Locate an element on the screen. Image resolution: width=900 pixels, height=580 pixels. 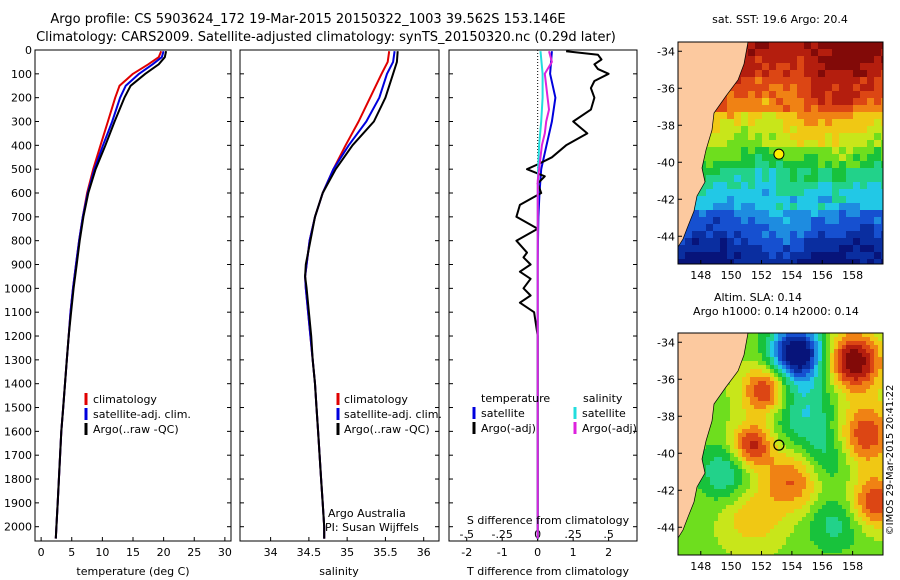
temperature-xlabel: temperature (deg C) is located at coordinates (132, 571).